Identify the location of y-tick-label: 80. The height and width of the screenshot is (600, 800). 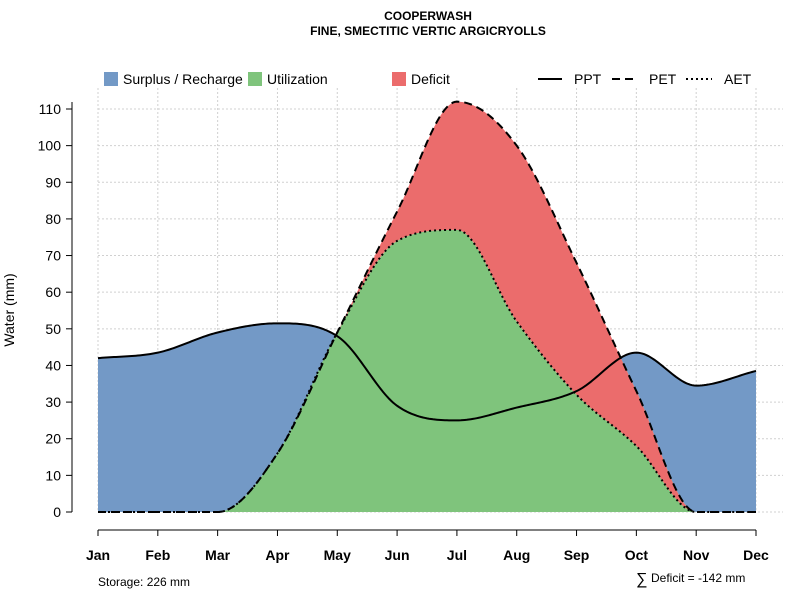
(53, 219).